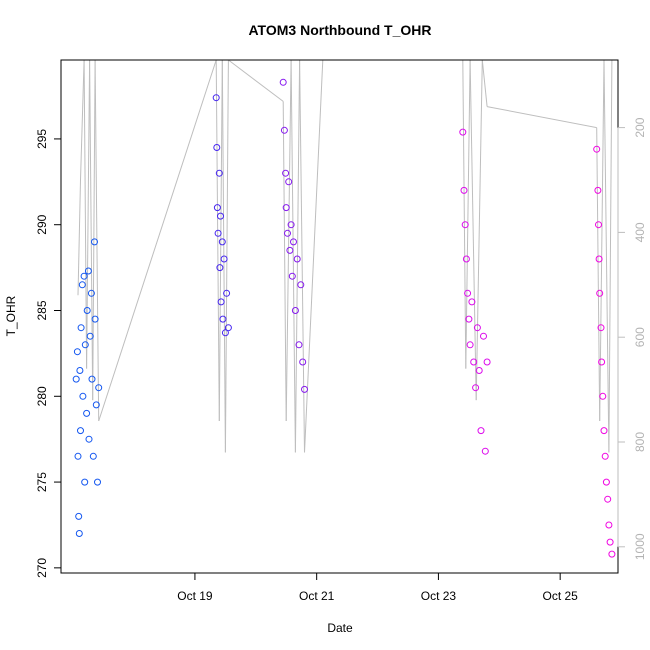 This screenshot has width=650, height=650. I want to click on x-tick-label: Oct 19, so click(195, 596).